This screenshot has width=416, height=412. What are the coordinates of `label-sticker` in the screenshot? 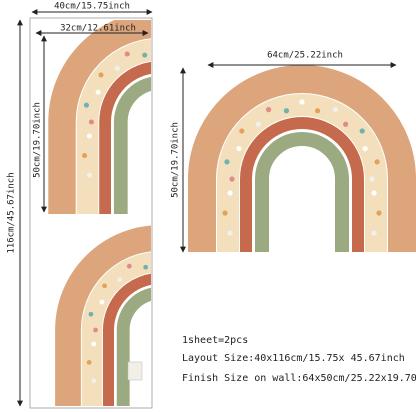 It's located at (135, 371).